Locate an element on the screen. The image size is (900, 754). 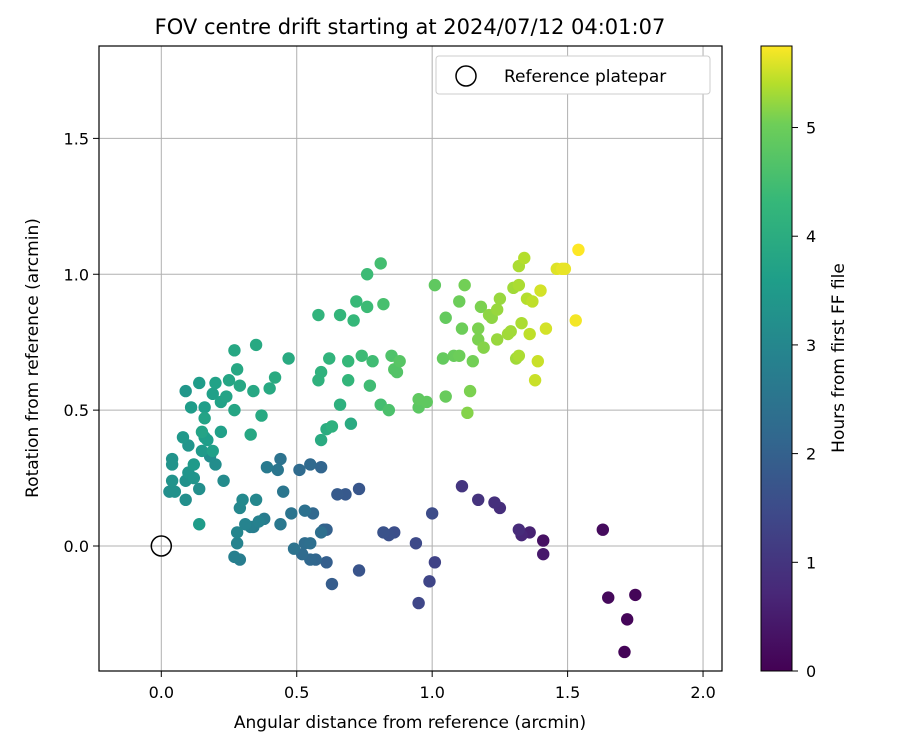
colorbar-tick-label: 0 is located at coordinates (811, 671).